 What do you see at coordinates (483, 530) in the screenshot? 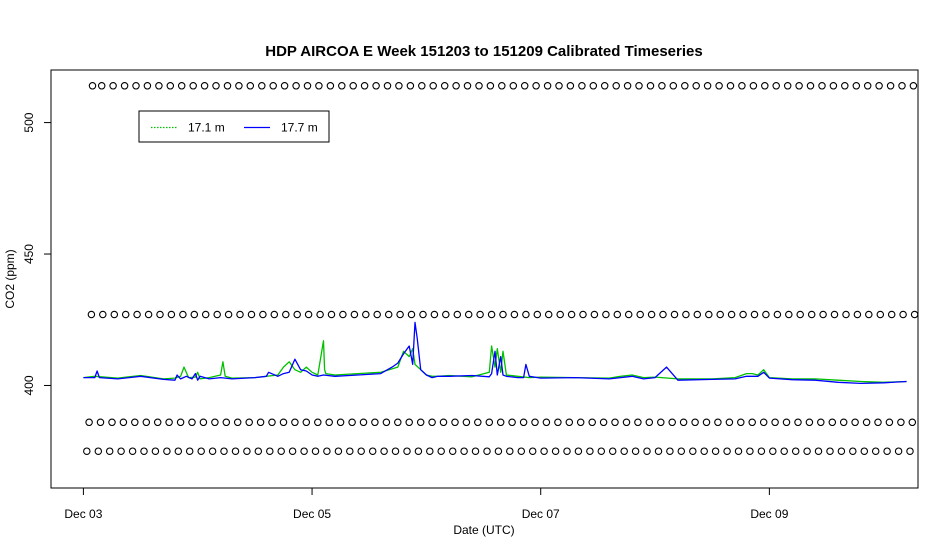
I see `x-axis-title: Date (UTC)` at bounding box center [483, 530].